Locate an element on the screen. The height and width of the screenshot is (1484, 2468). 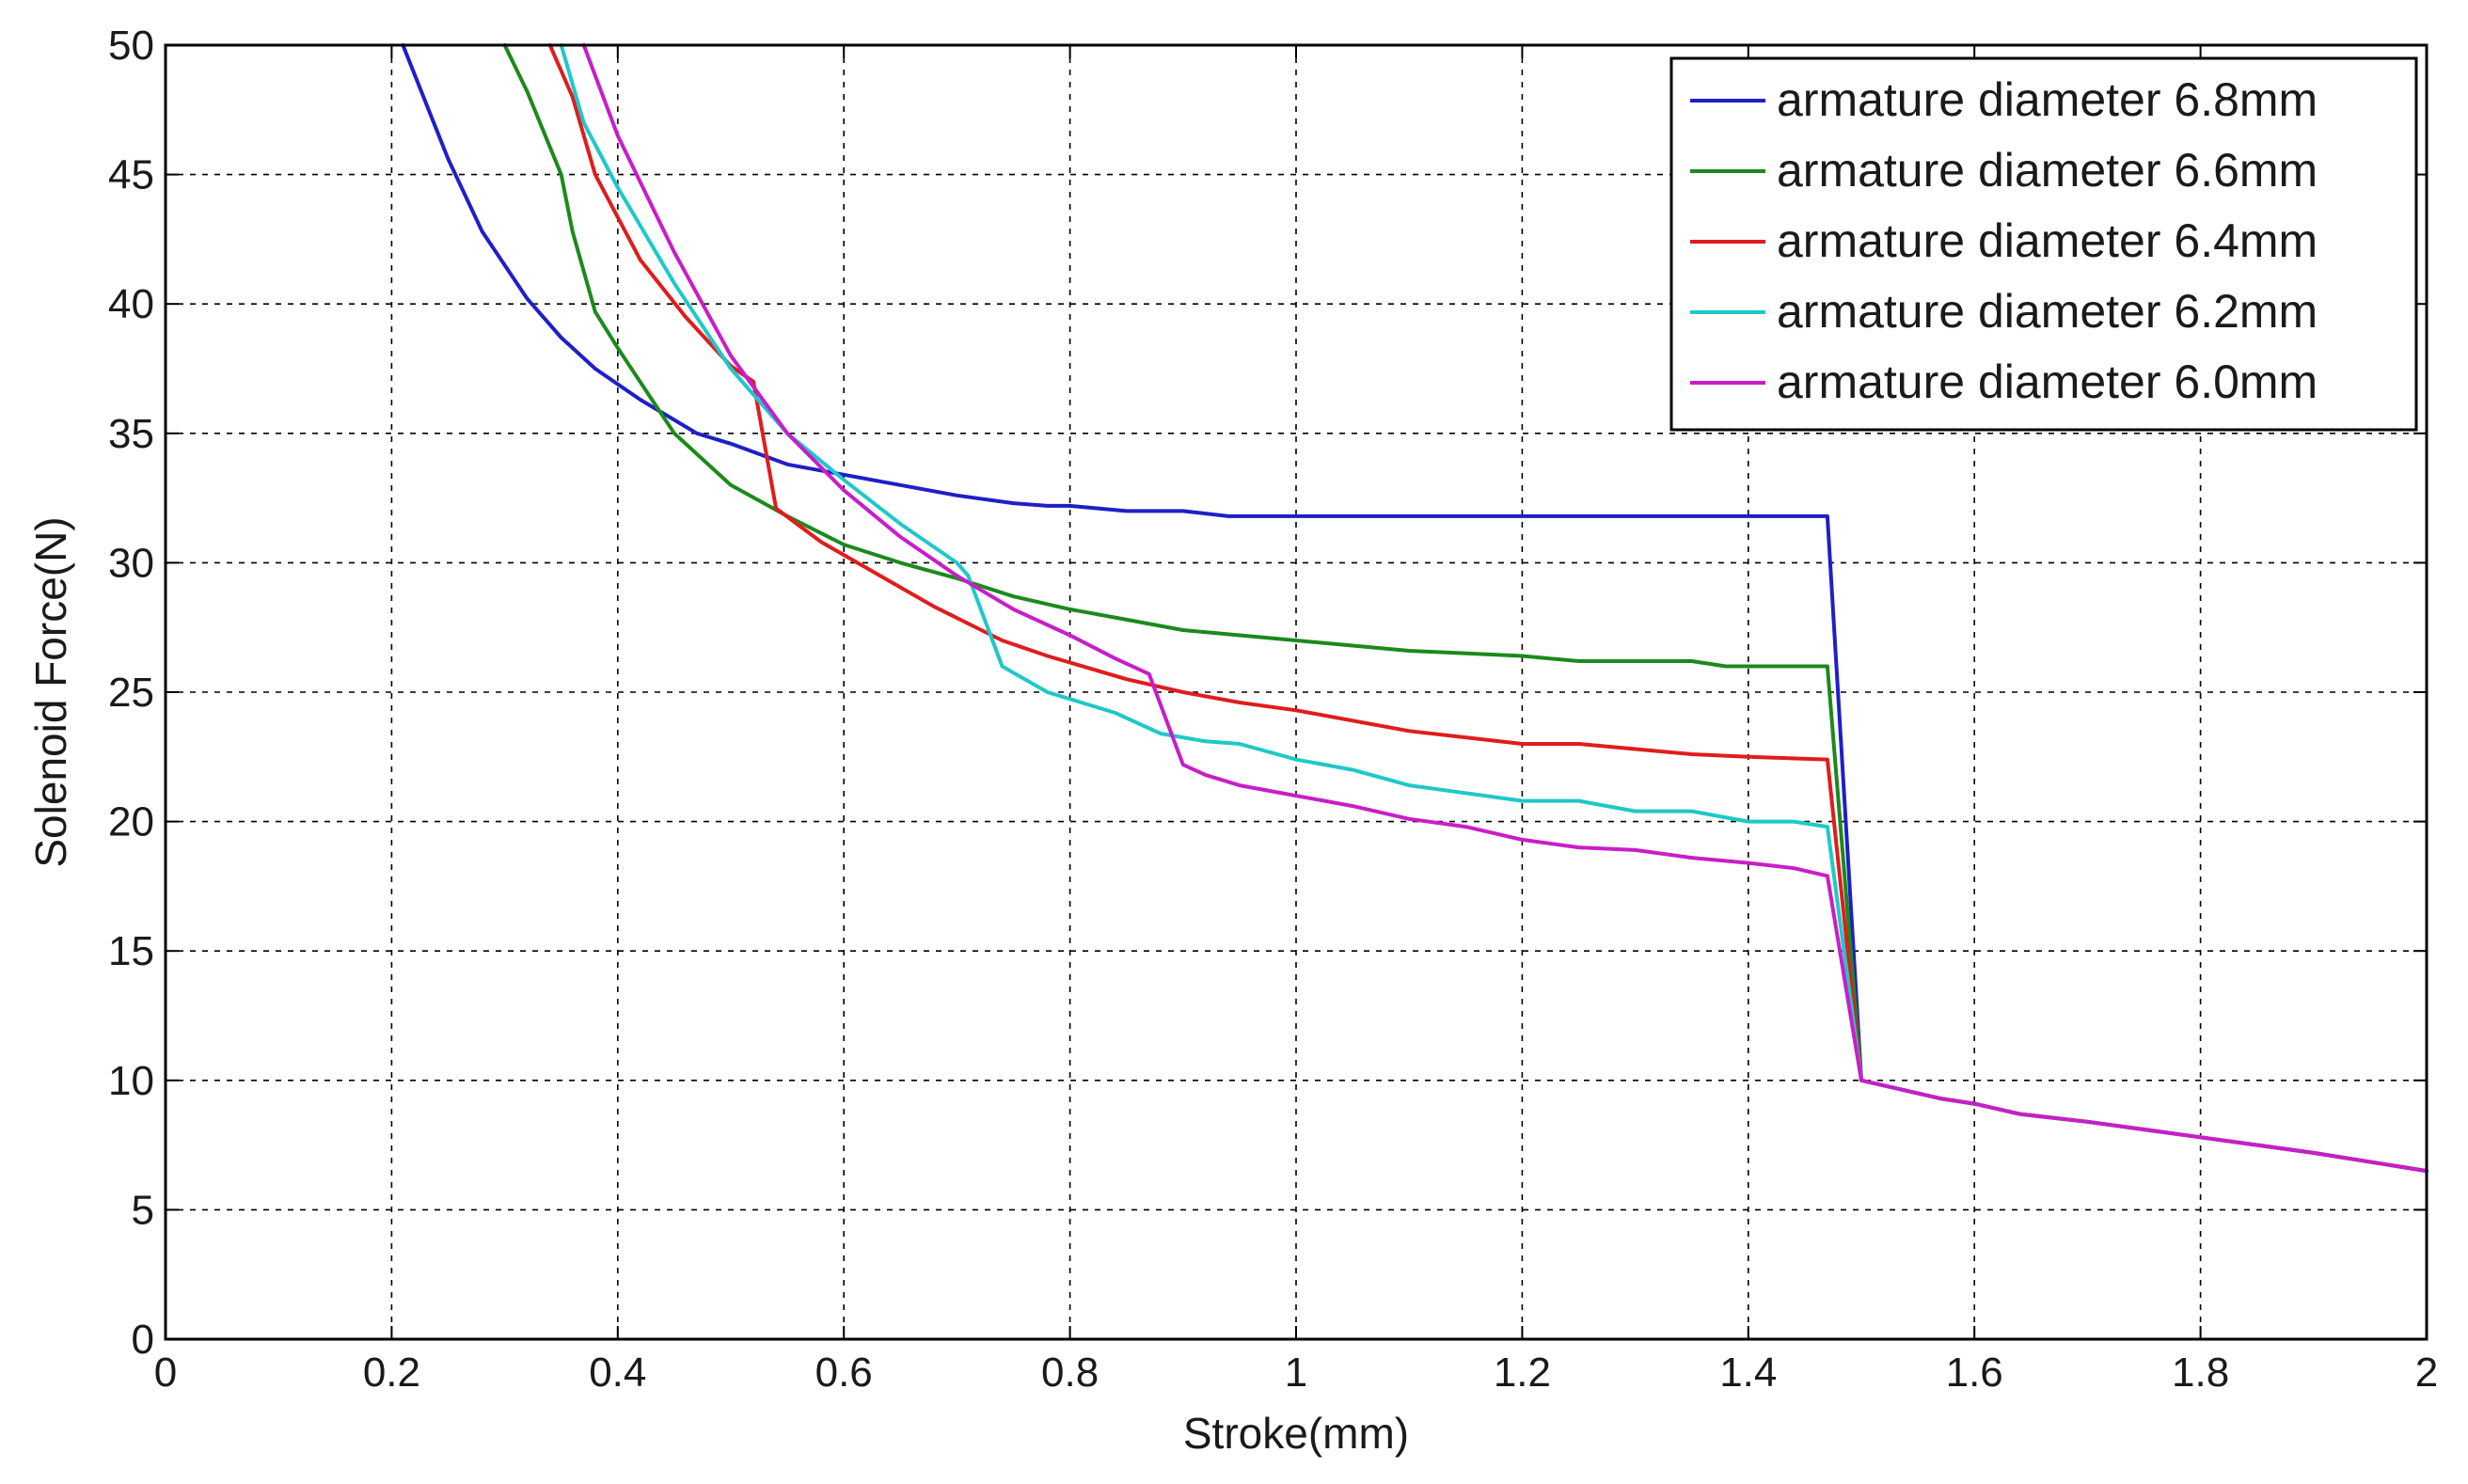
x-tick-label: 1.8 is located at coordinates (2200, 1373).